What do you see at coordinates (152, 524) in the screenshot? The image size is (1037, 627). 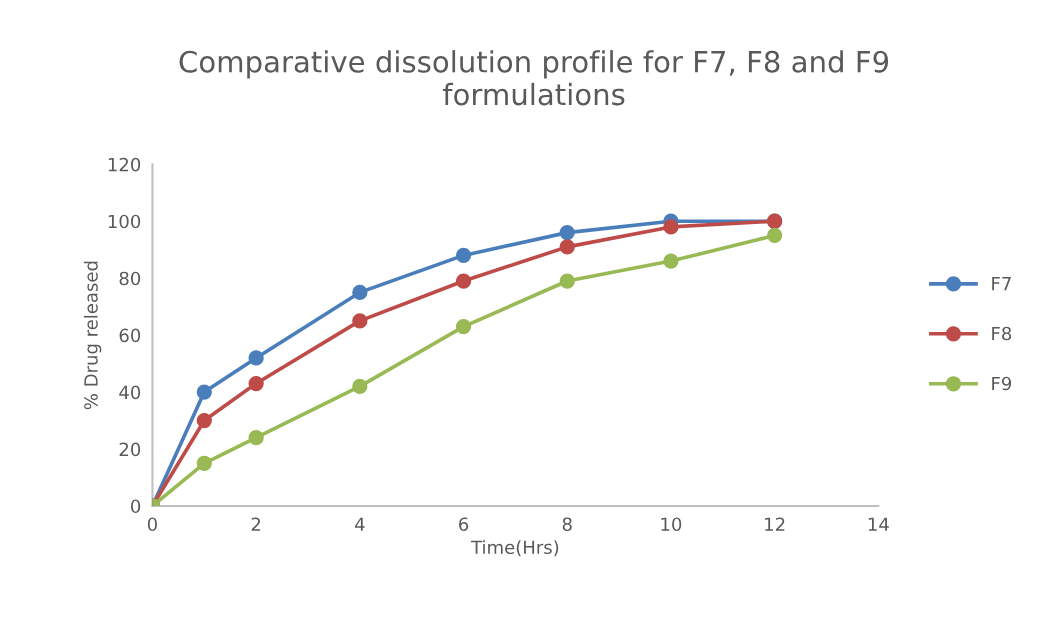 I see `x-tick-label: 0` at bounding box center [152, 524].